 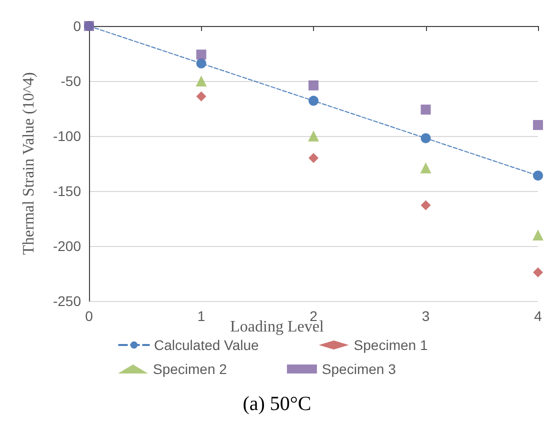 What do you see at coordinates (67, 191) in the screenshot?
I see `y-tick-label: -150` at bounding box center [67, 191].